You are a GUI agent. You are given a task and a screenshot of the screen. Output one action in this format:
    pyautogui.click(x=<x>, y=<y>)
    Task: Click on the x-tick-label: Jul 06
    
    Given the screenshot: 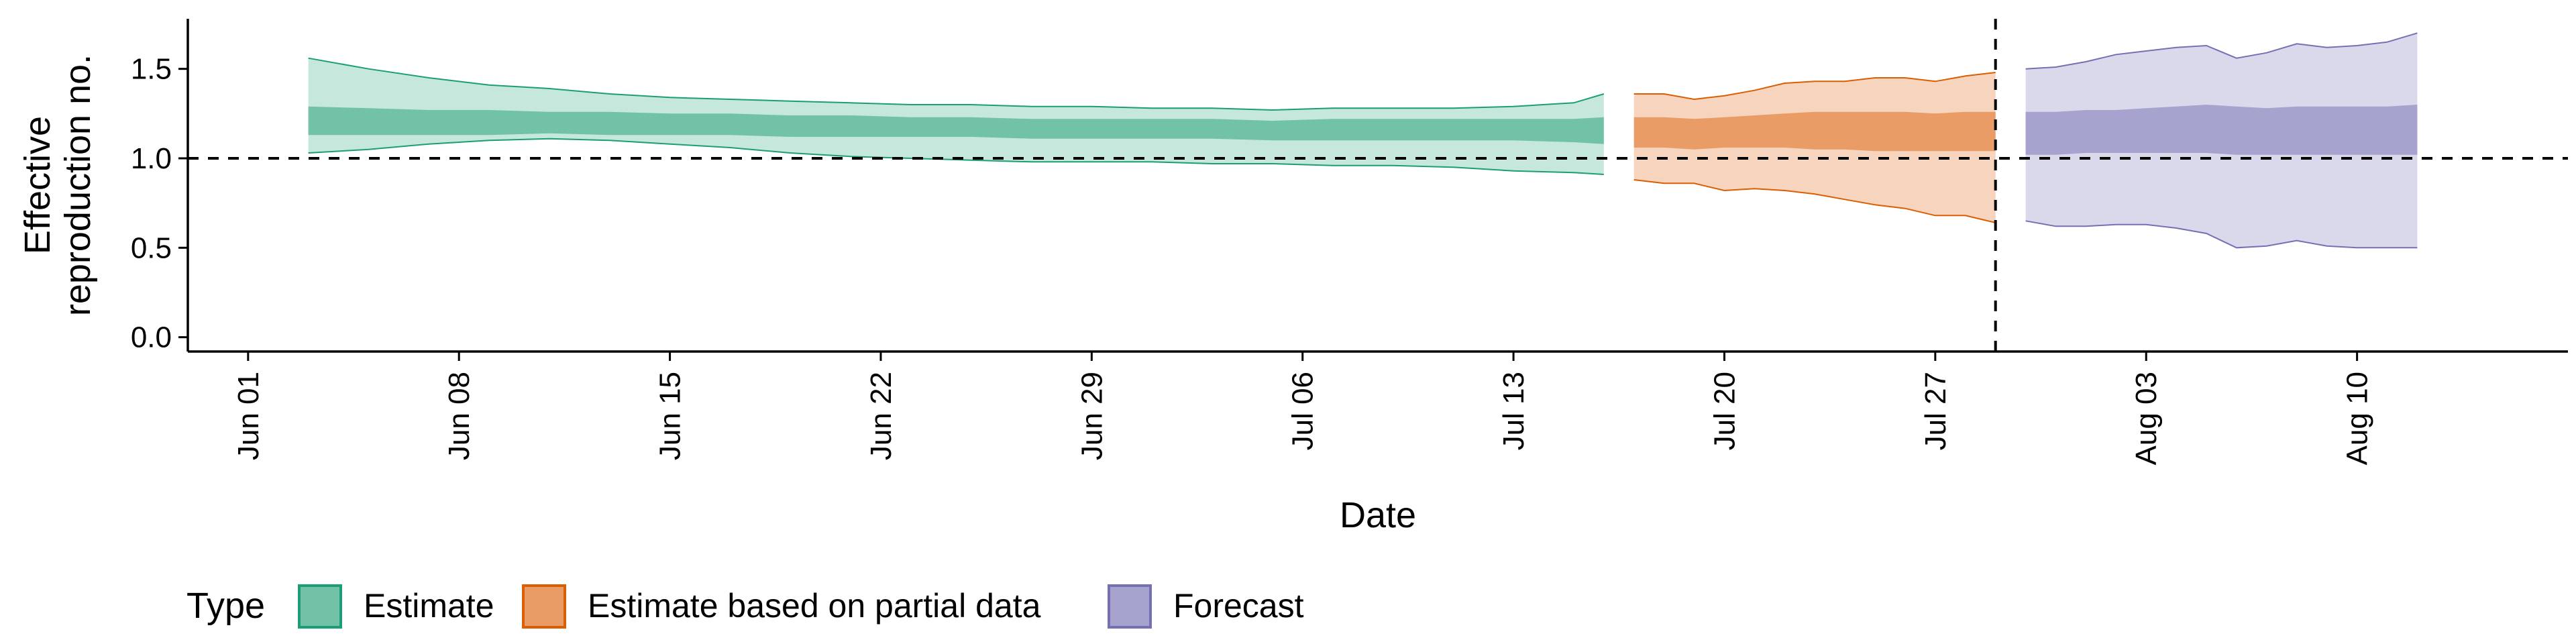 What is the action you would take?
    pyautogui.click(x=1303, y=411)
    